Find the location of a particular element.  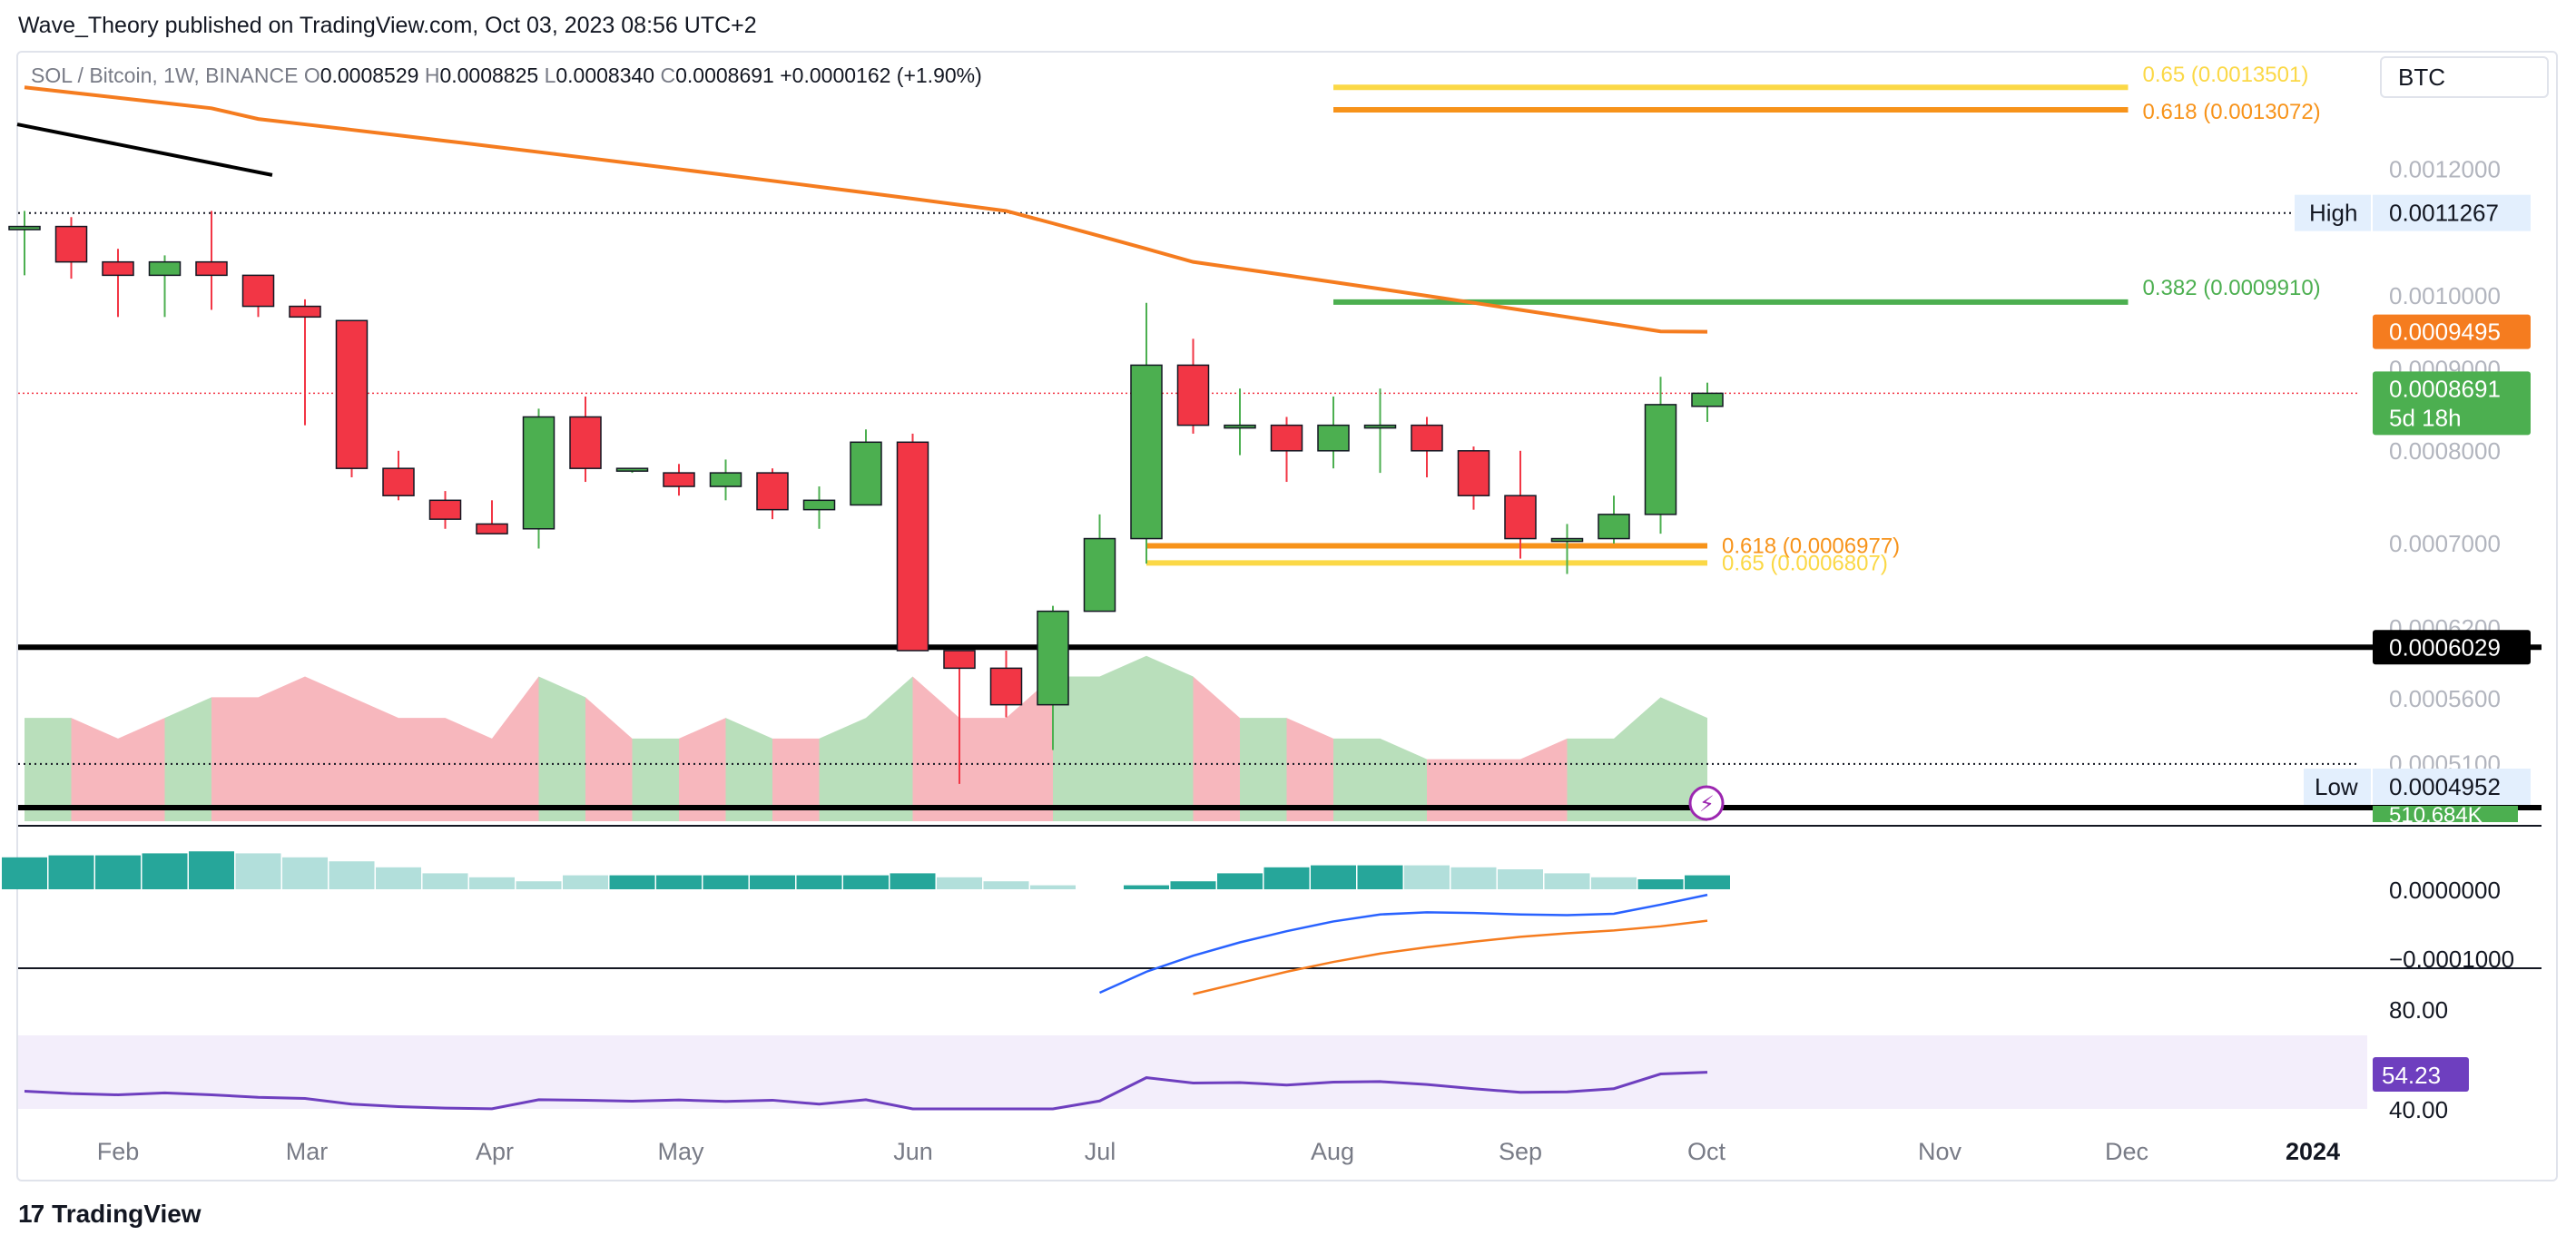

signal-line is located at coordinates (1450, 957).